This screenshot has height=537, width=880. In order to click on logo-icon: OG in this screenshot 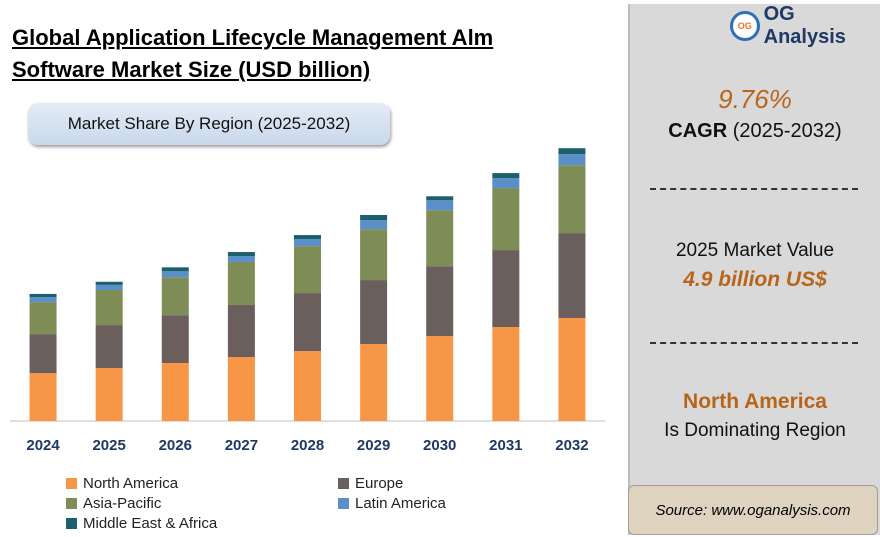, I will do `click(745, 26)`.